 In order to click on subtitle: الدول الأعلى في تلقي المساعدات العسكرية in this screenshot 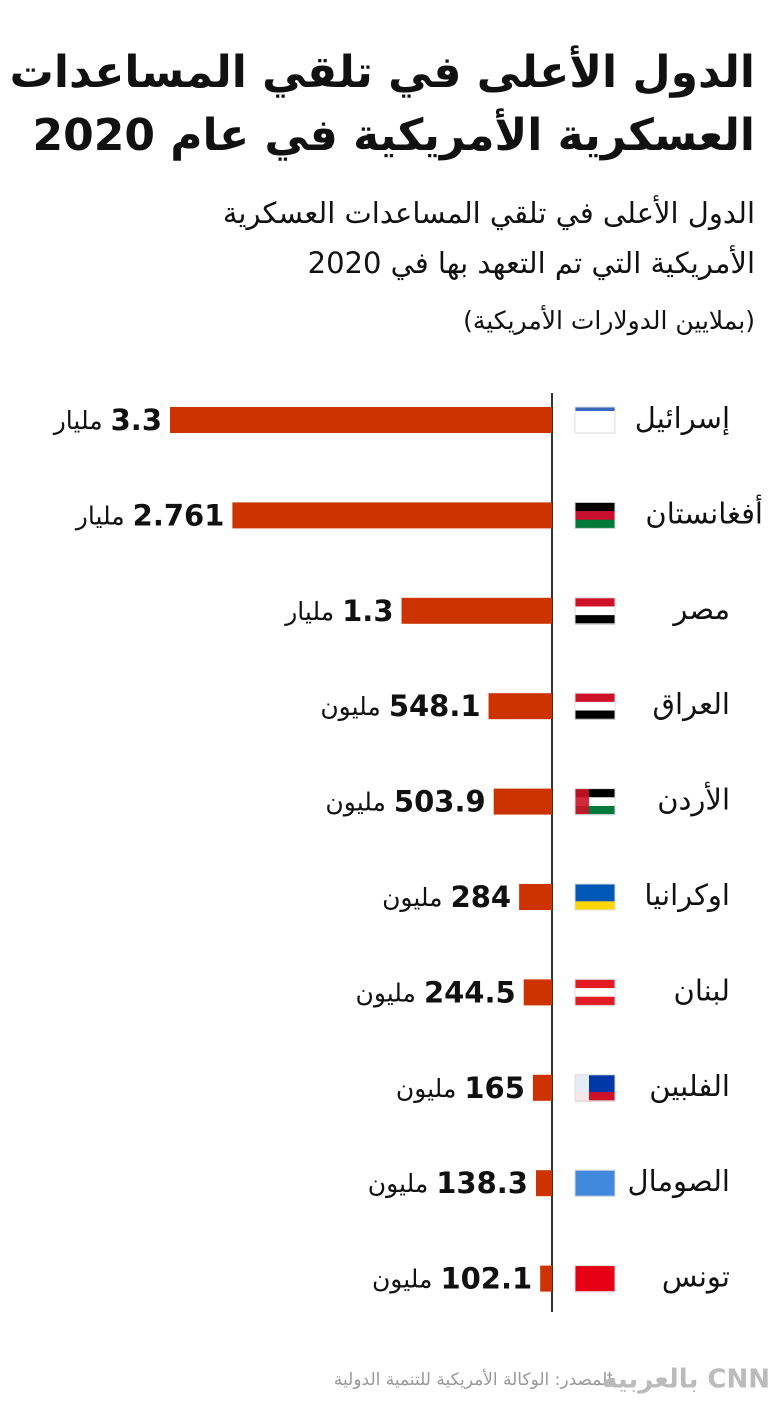, I will do `click(489, 212)`.